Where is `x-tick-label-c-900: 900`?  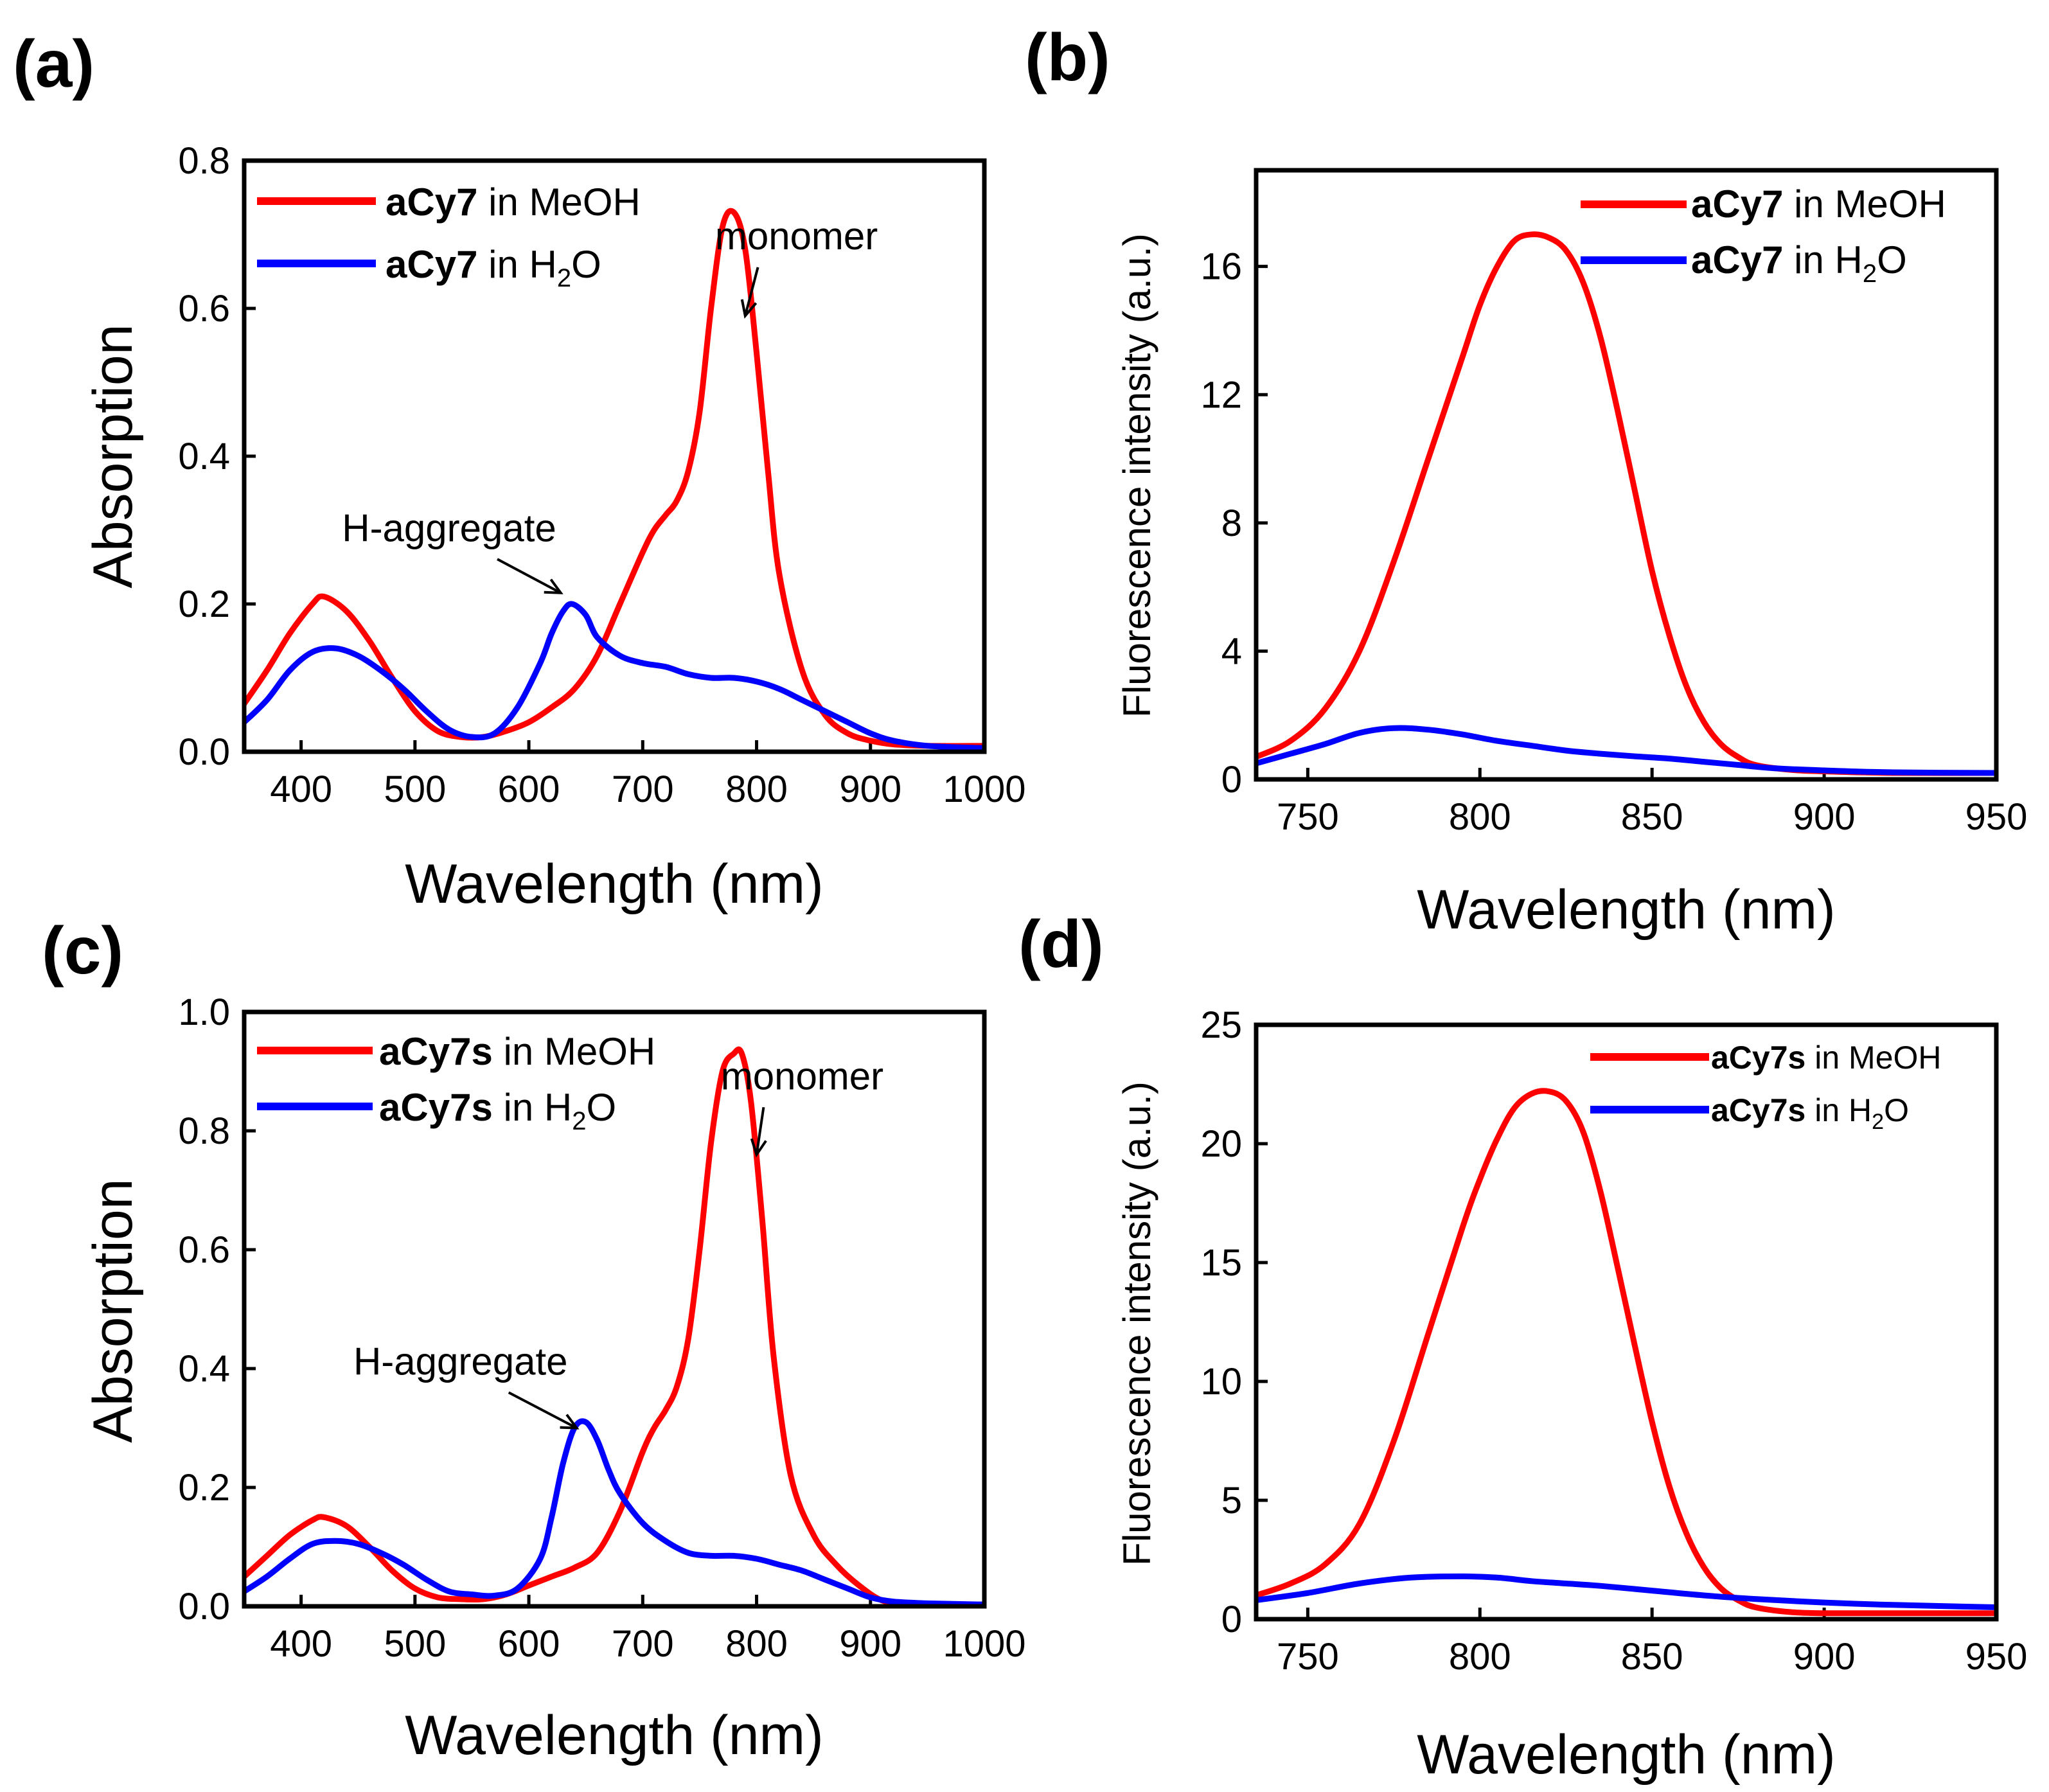 x-tick-label-c-900: 900 is located at coordinates (870, 1644).